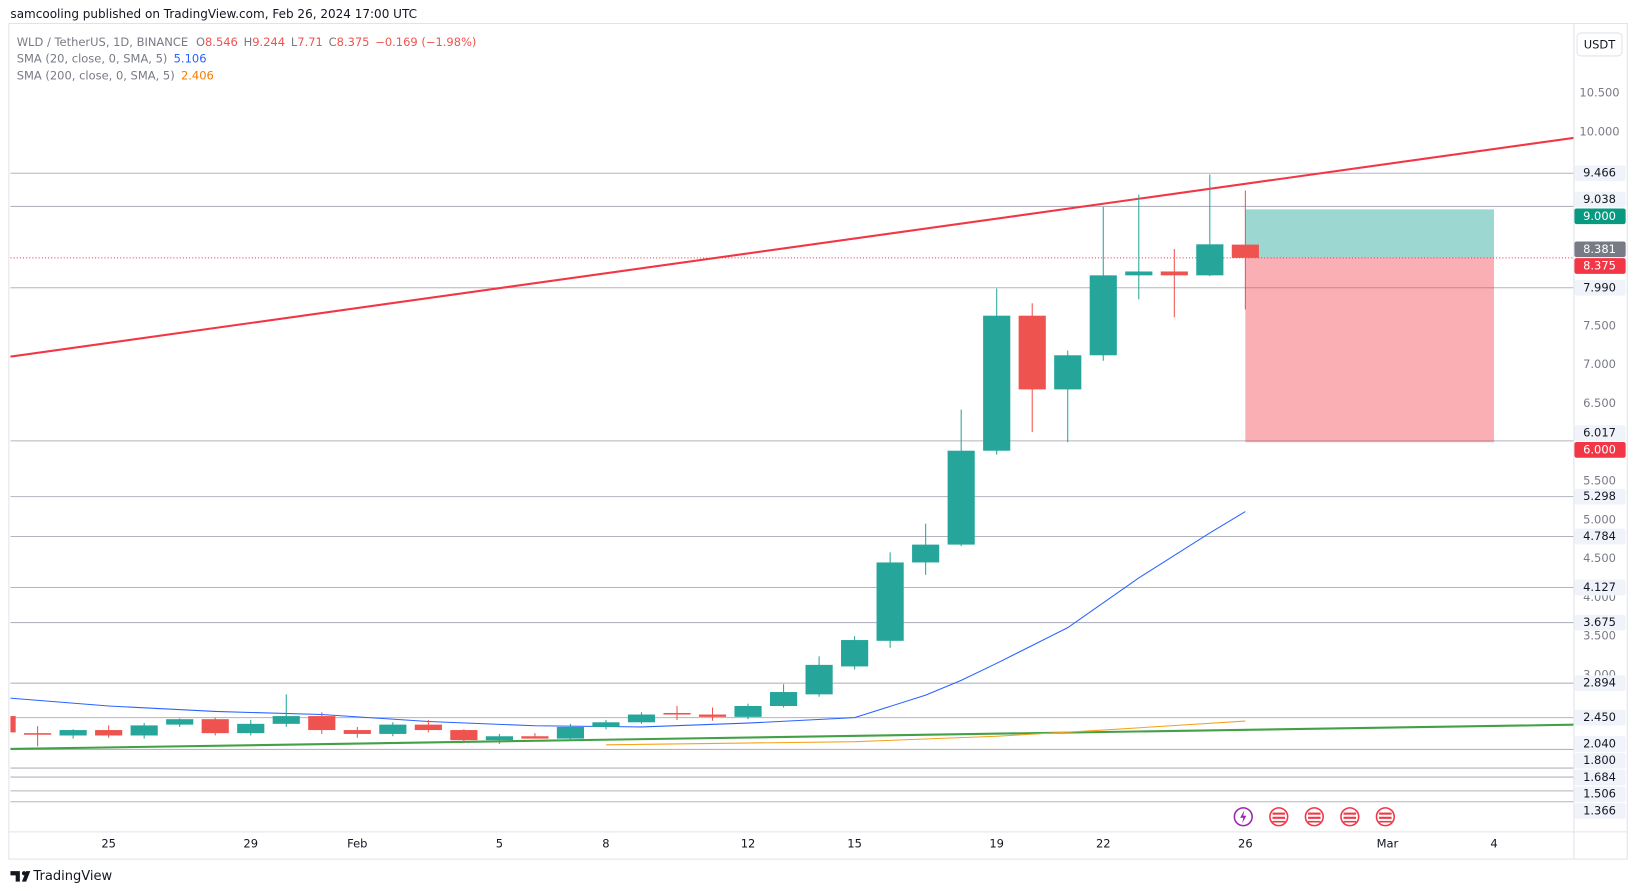 The width and height of the screenshot is (1634, 891). I want to click on legend-value: 5.106, so click(190, 58).